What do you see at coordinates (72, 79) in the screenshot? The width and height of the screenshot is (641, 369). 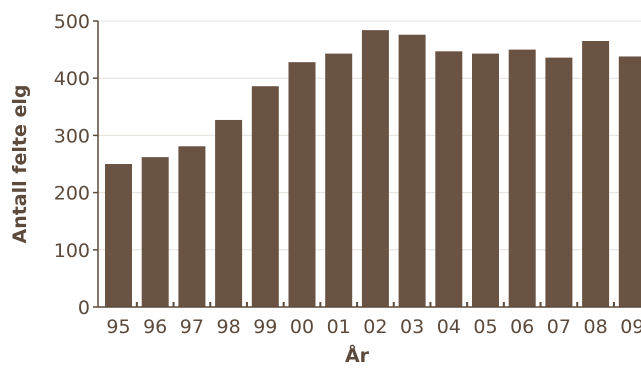 I see `y-tick-label: 400` at bounding box center [72, 79].